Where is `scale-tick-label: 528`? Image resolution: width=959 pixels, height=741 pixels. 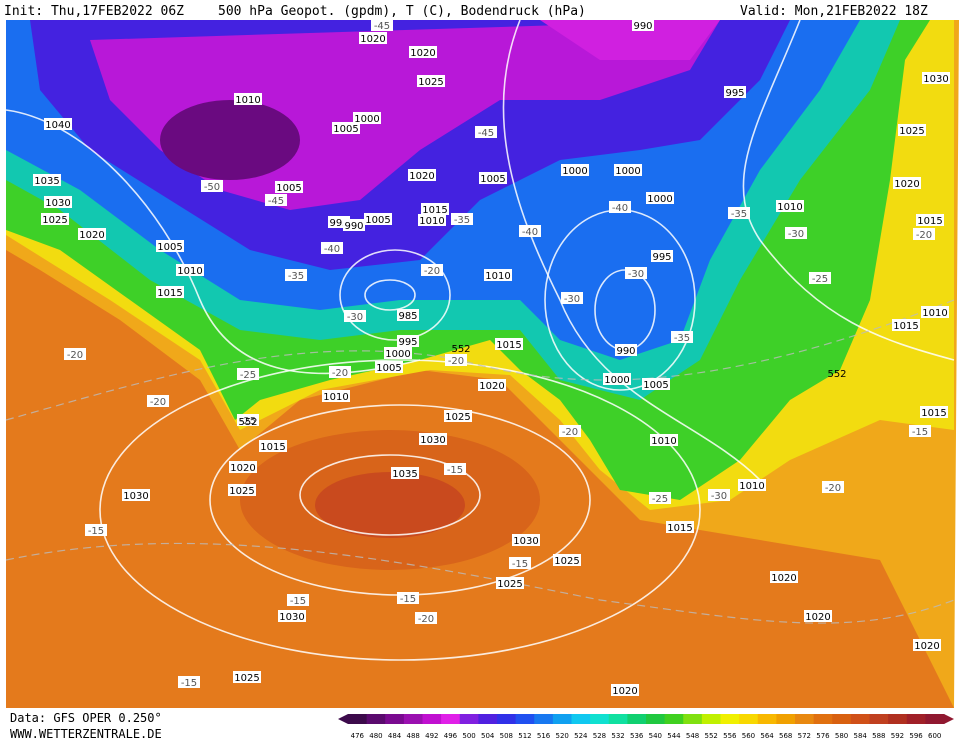
scale-tick-label: 528 is located at coordinates (599, 736).